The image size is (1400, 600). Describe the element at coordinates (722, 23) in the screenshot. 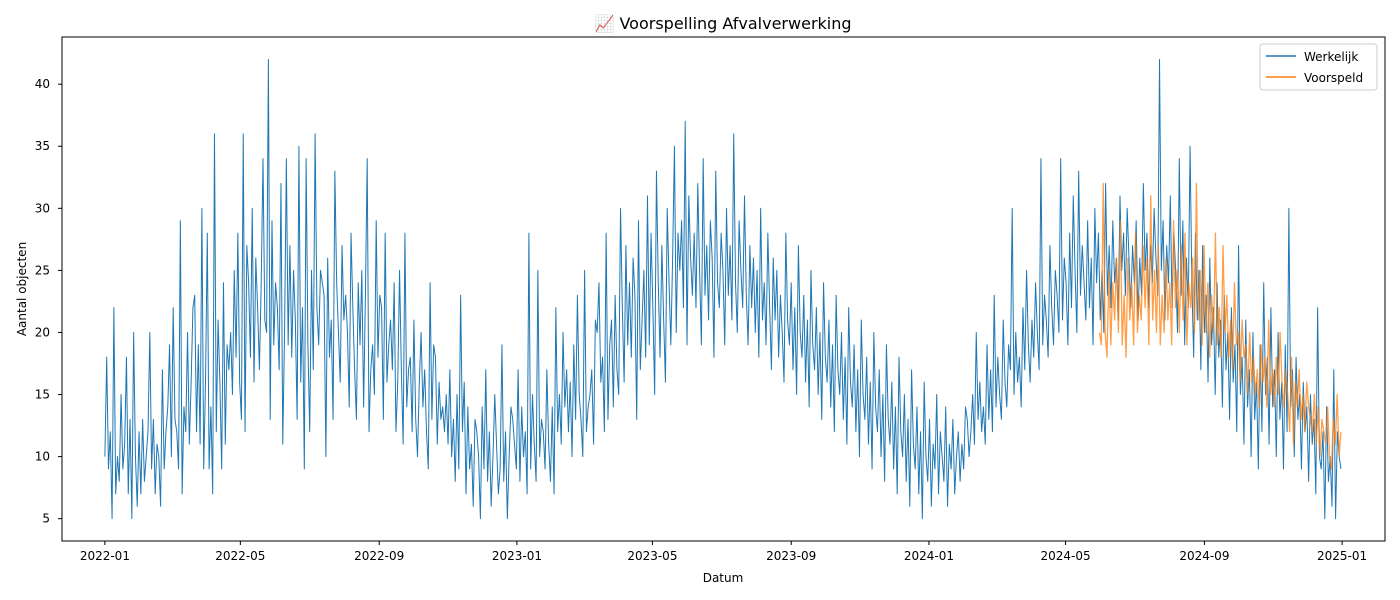

I see `chart-title: 📈 Voorspelling Afvalverwerking` at that location.